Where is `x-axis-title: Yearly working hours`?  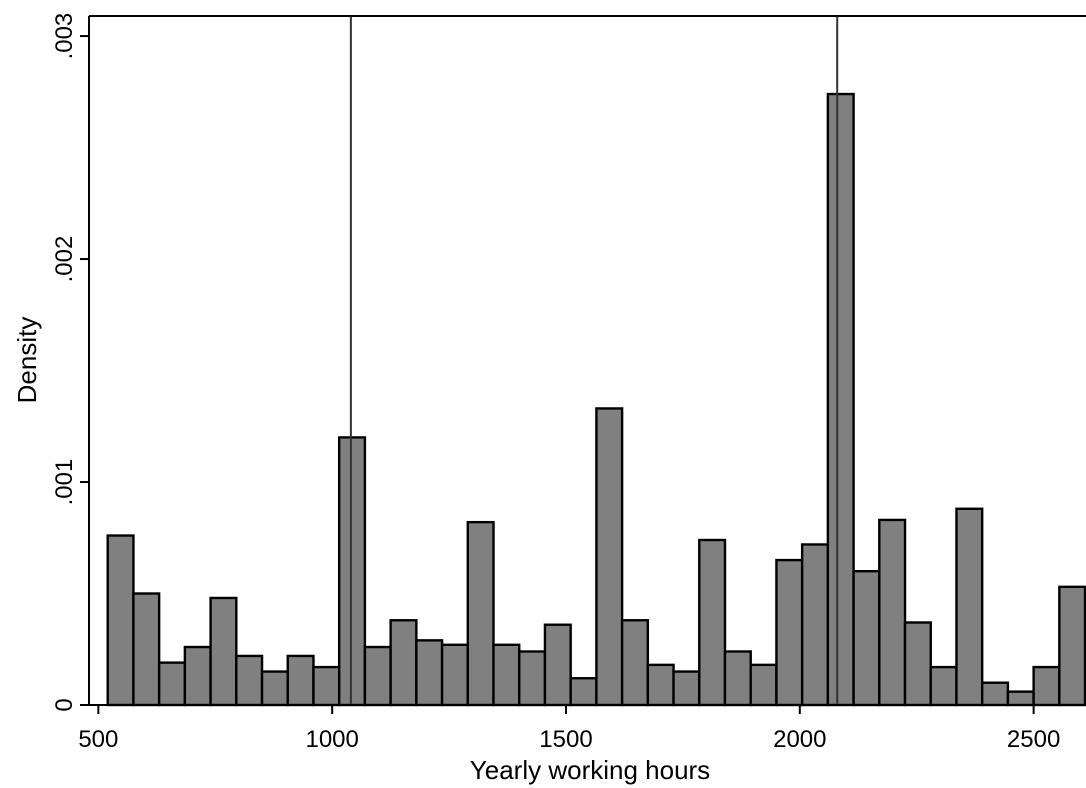 x-axis-title: Yearly working hours is located at coordinates (590, 770).